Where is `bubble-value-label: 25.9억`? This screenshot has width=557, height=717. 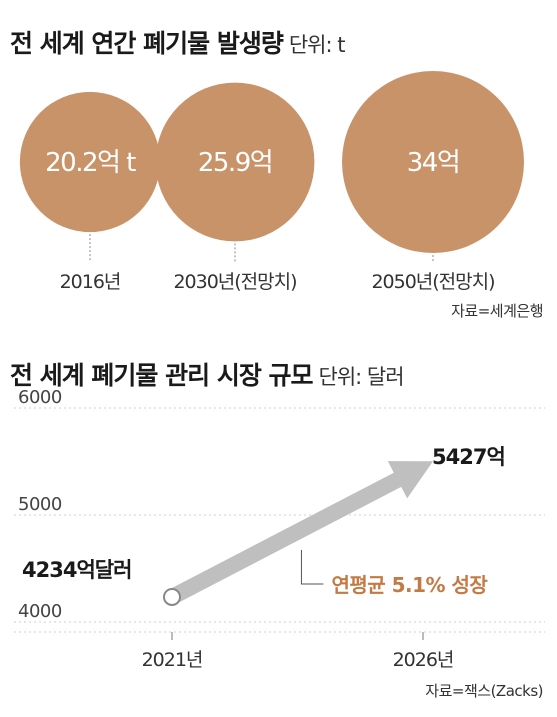 bubble-value-label: 25.9억 is located at coordinates (235, 163).